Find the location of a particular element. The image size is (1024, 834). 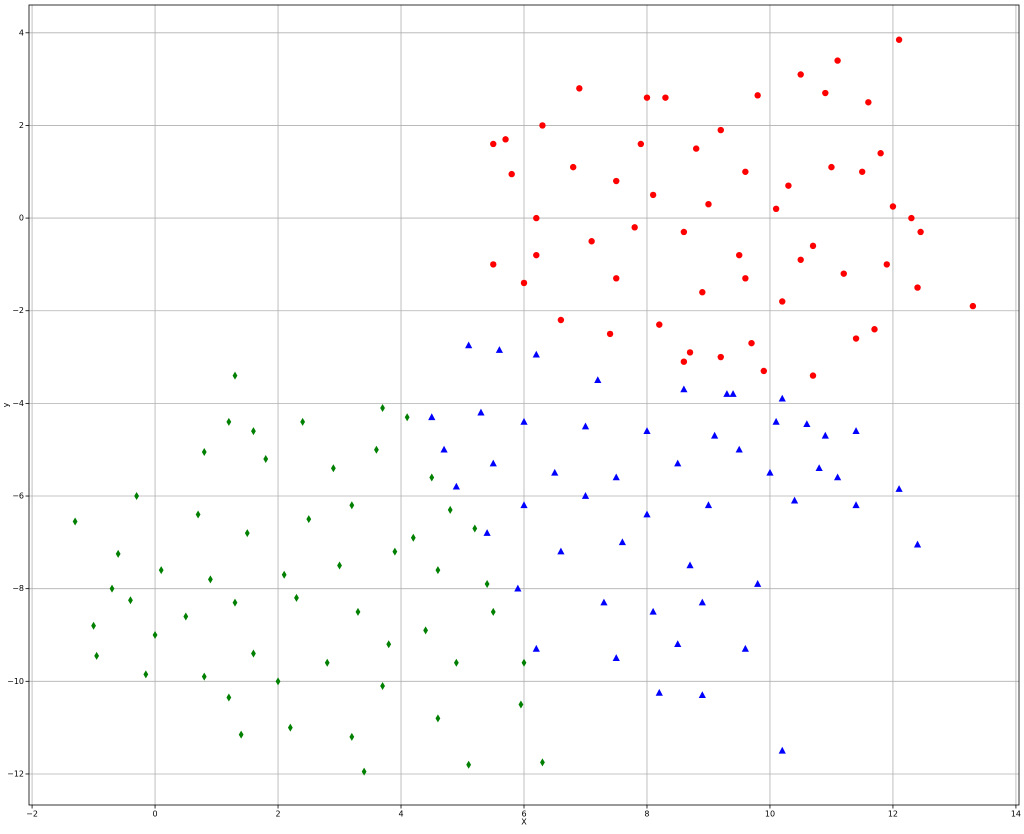

x-tick-label: 2 is located at coordinates (277, 814).